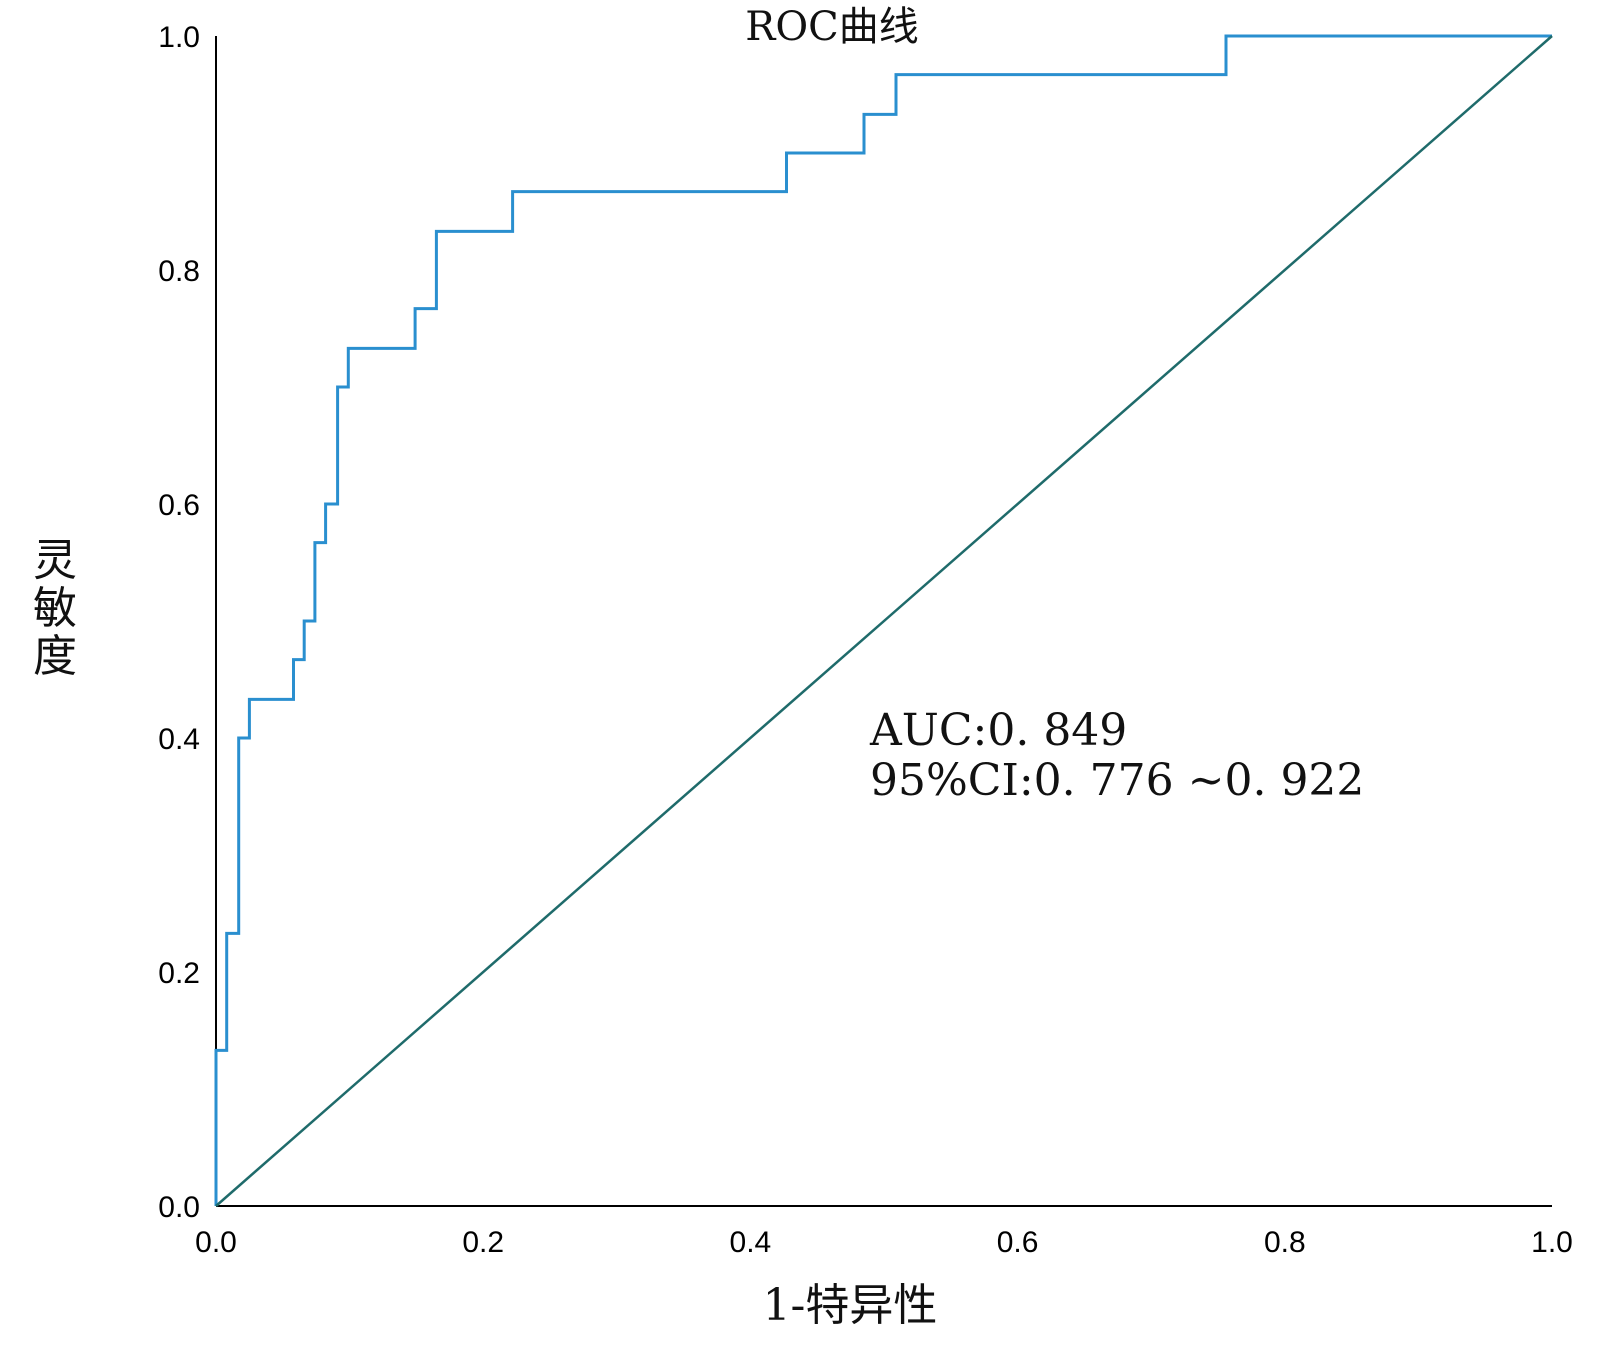 The width and height of the screenshot is (1600, 1351). What do you see at coordinates (179, 37) in the screenshot?
I see `y-tick-label: 1.0` at bounding box center [179, 37].